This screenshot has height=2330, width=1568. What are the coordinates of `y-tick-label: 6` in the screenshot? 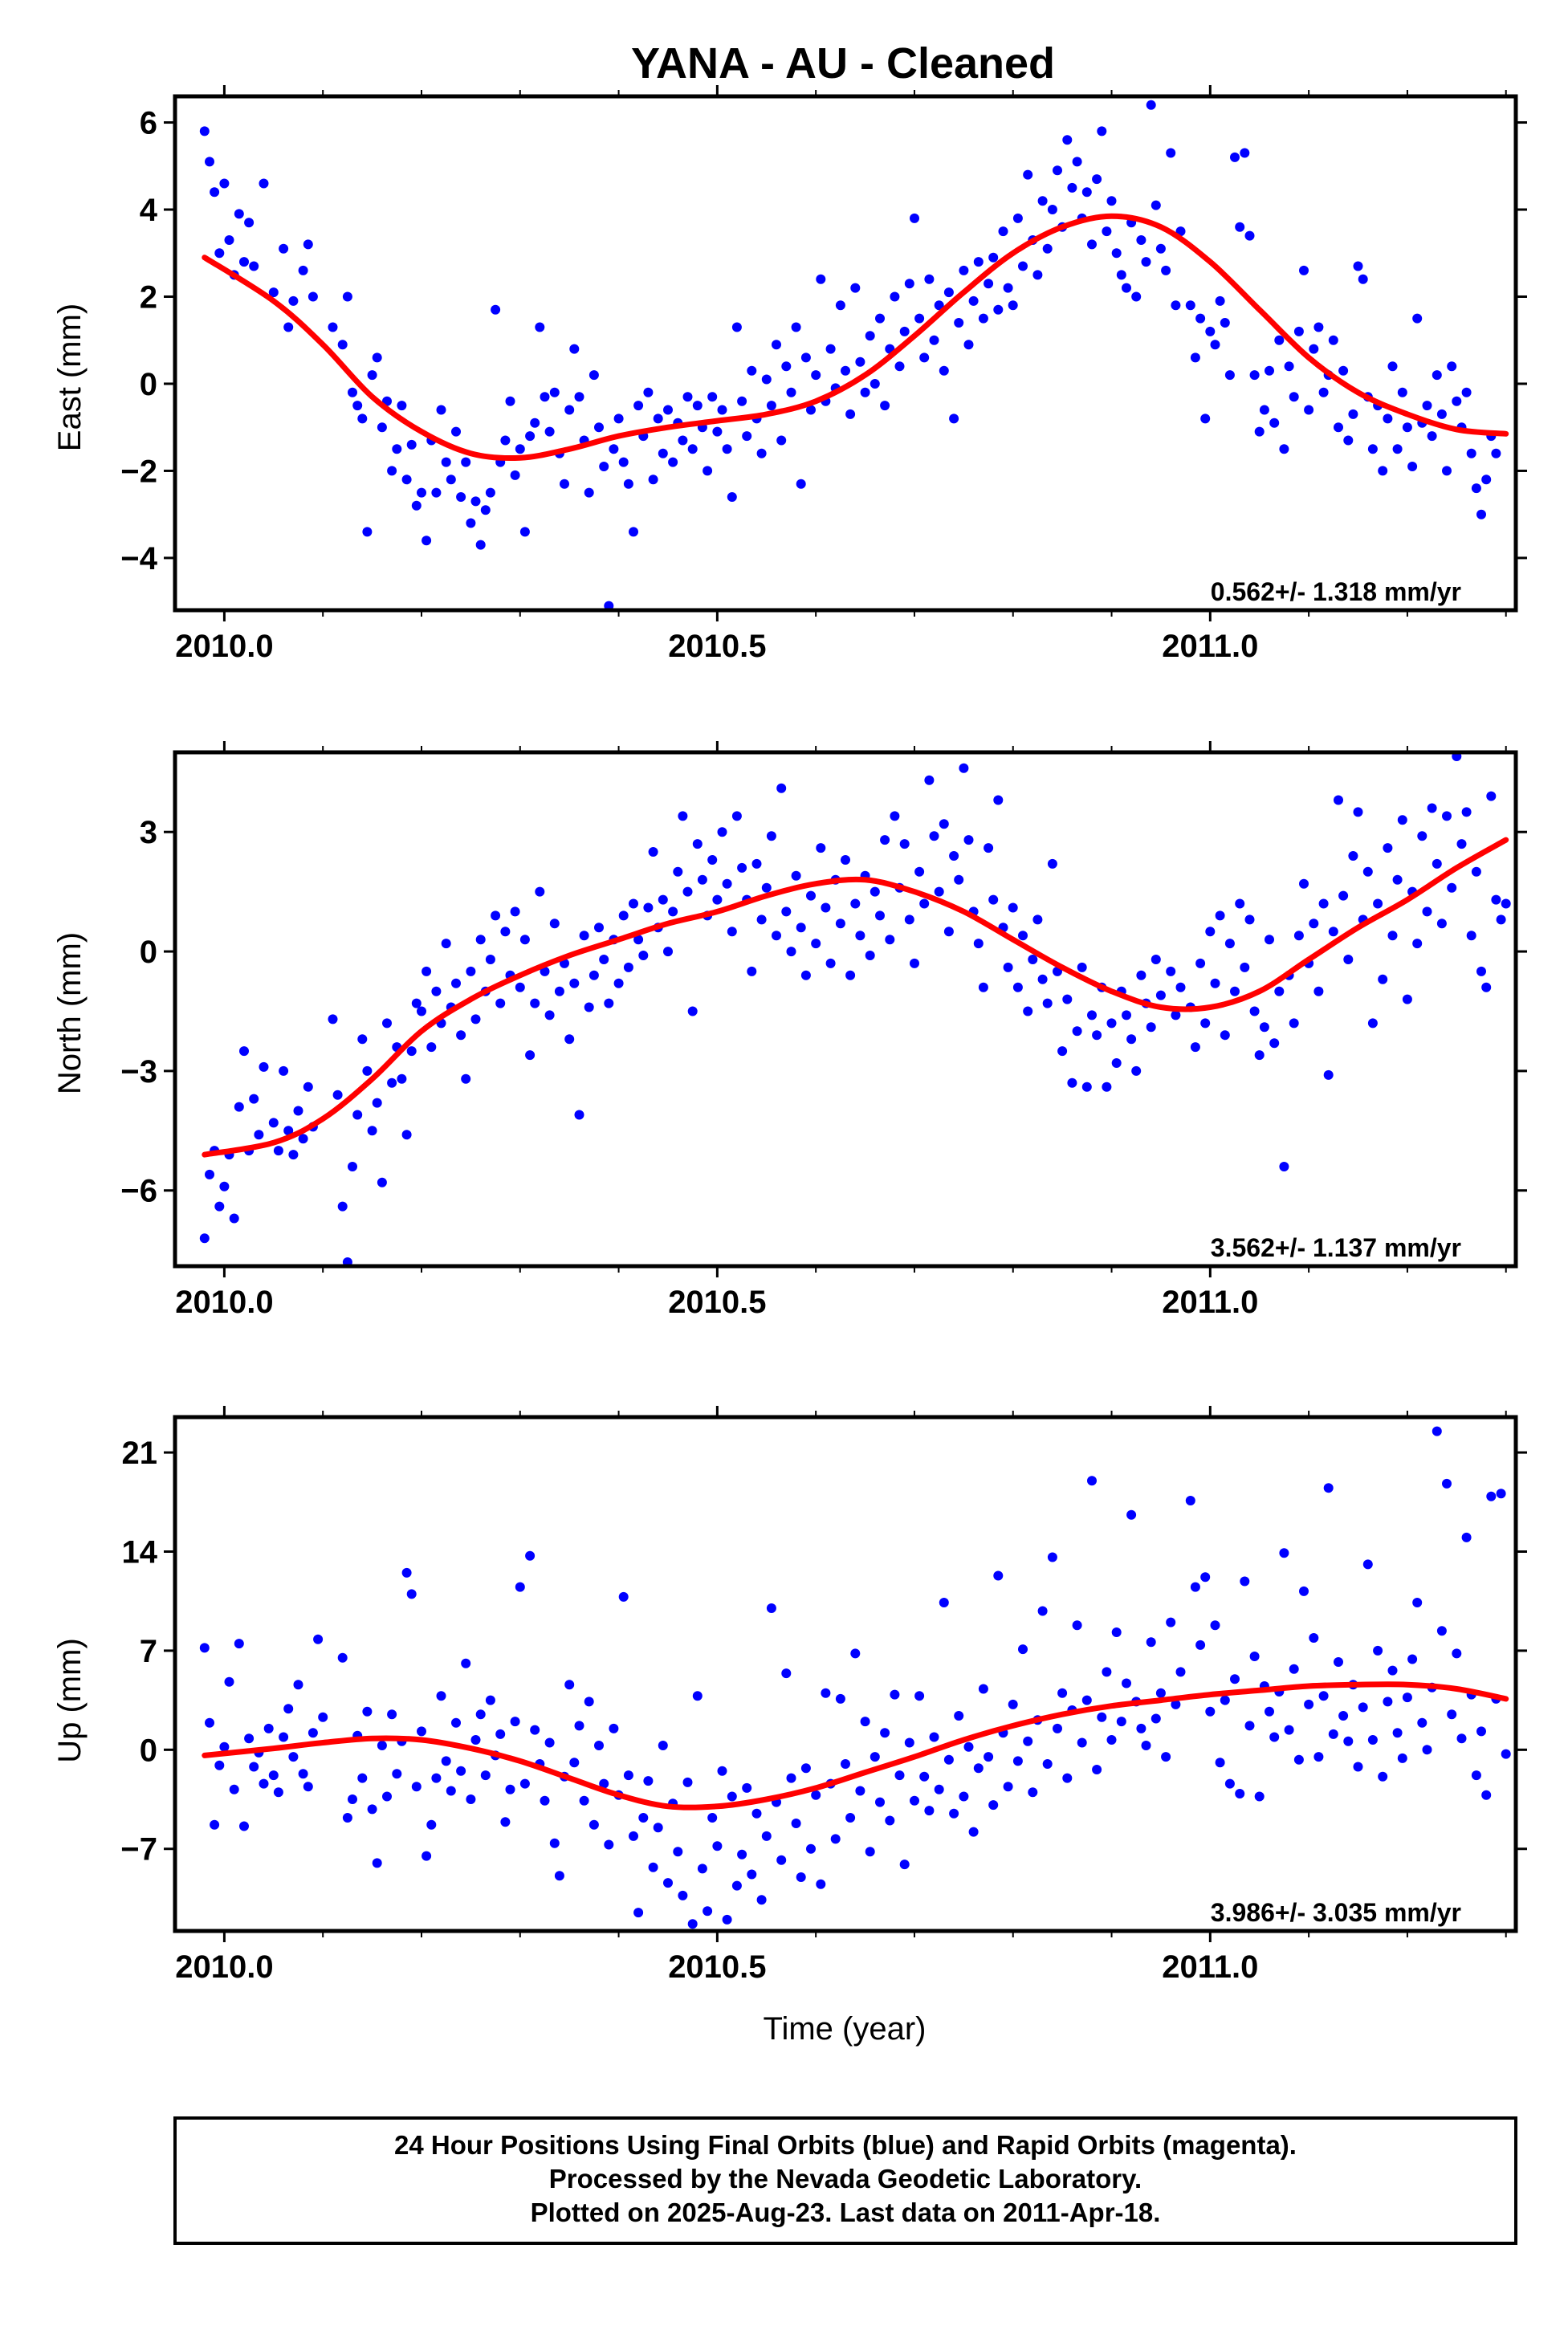 It's located at (148, 123).